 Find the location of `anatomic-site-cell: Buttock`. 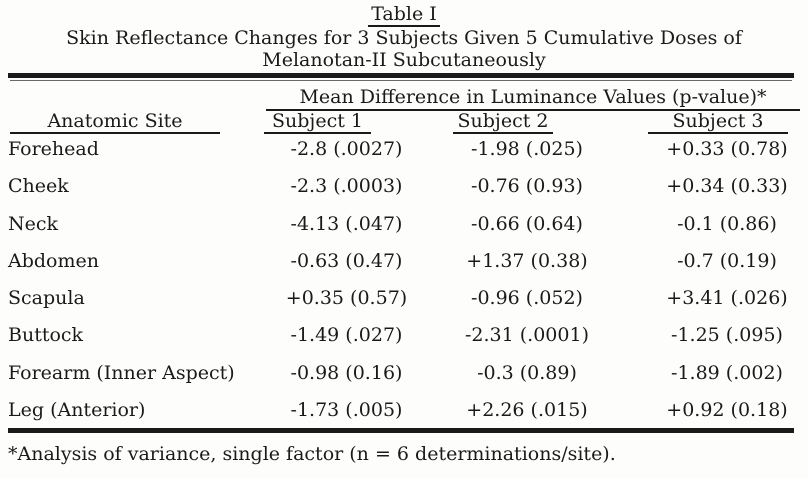

anatomic-site-cell: Buttock is located at coordinates (46, 335).